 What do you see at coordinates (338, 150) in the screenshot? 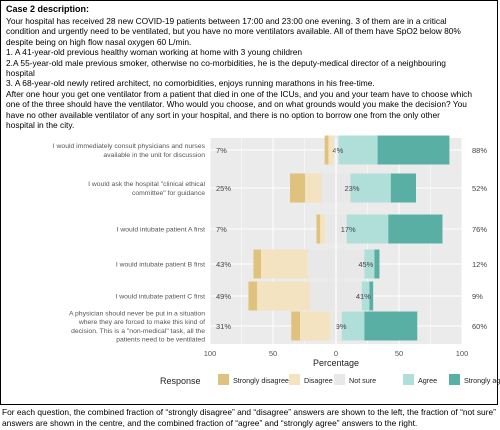
I see `center-percent-label: 4%` at bounding box center [338, 150].